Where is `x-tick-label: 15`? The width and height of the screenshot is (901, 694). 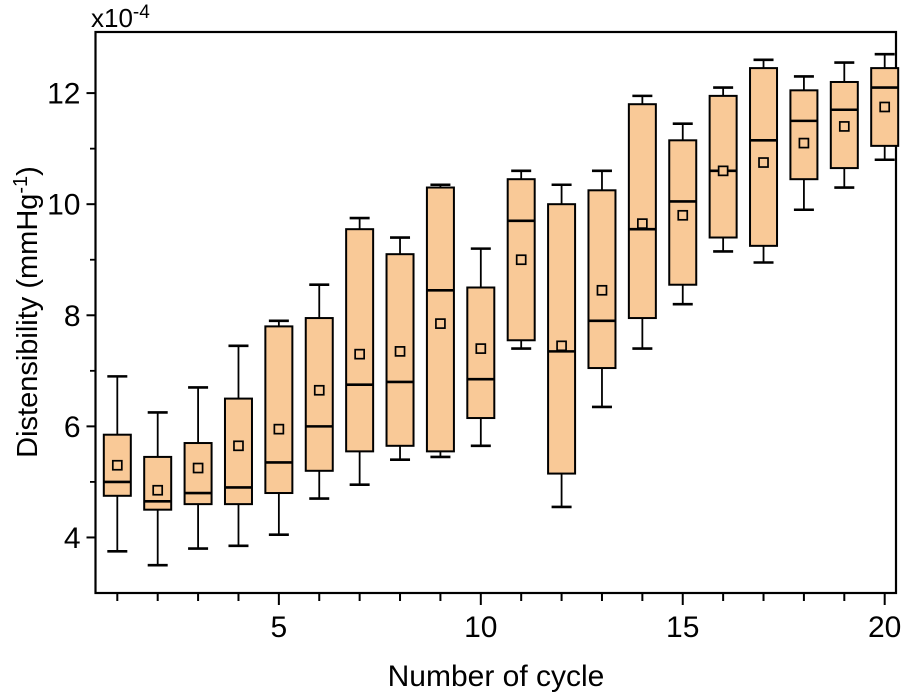
x-tick-label: 15 is located at coordinates (682, 627).